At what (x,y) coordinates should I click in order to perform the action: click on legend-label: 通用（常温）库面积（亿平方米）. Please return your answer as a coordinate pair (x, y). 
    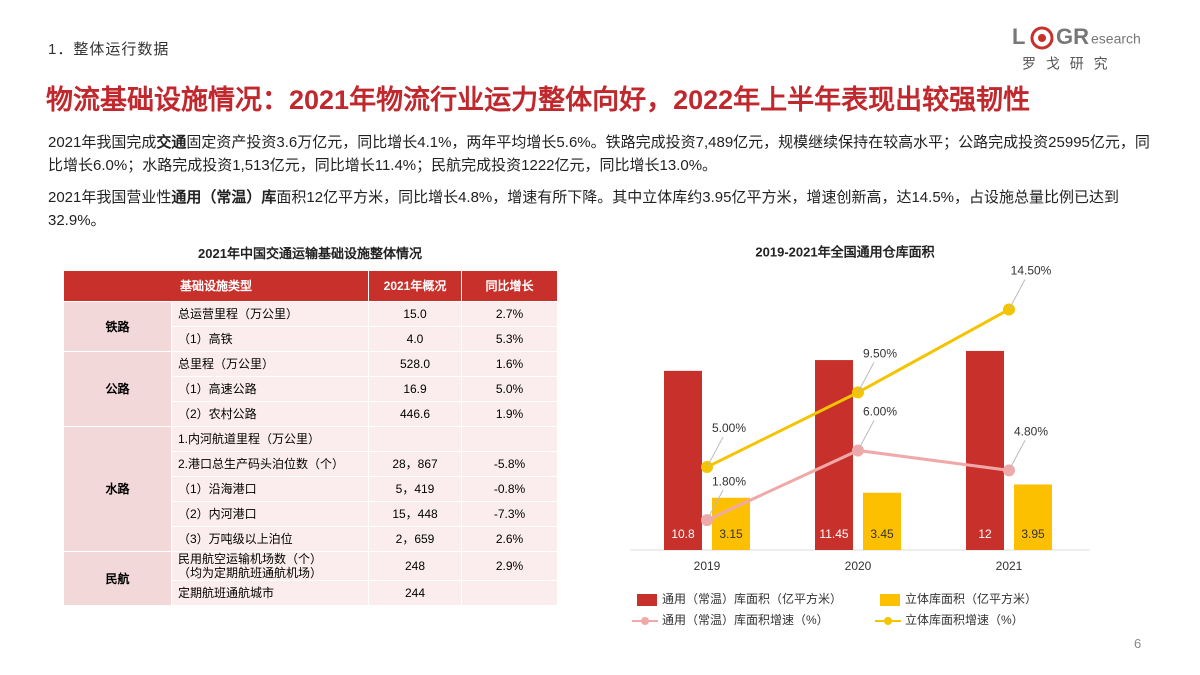
    Looking at the image, I should click on (752, 598).